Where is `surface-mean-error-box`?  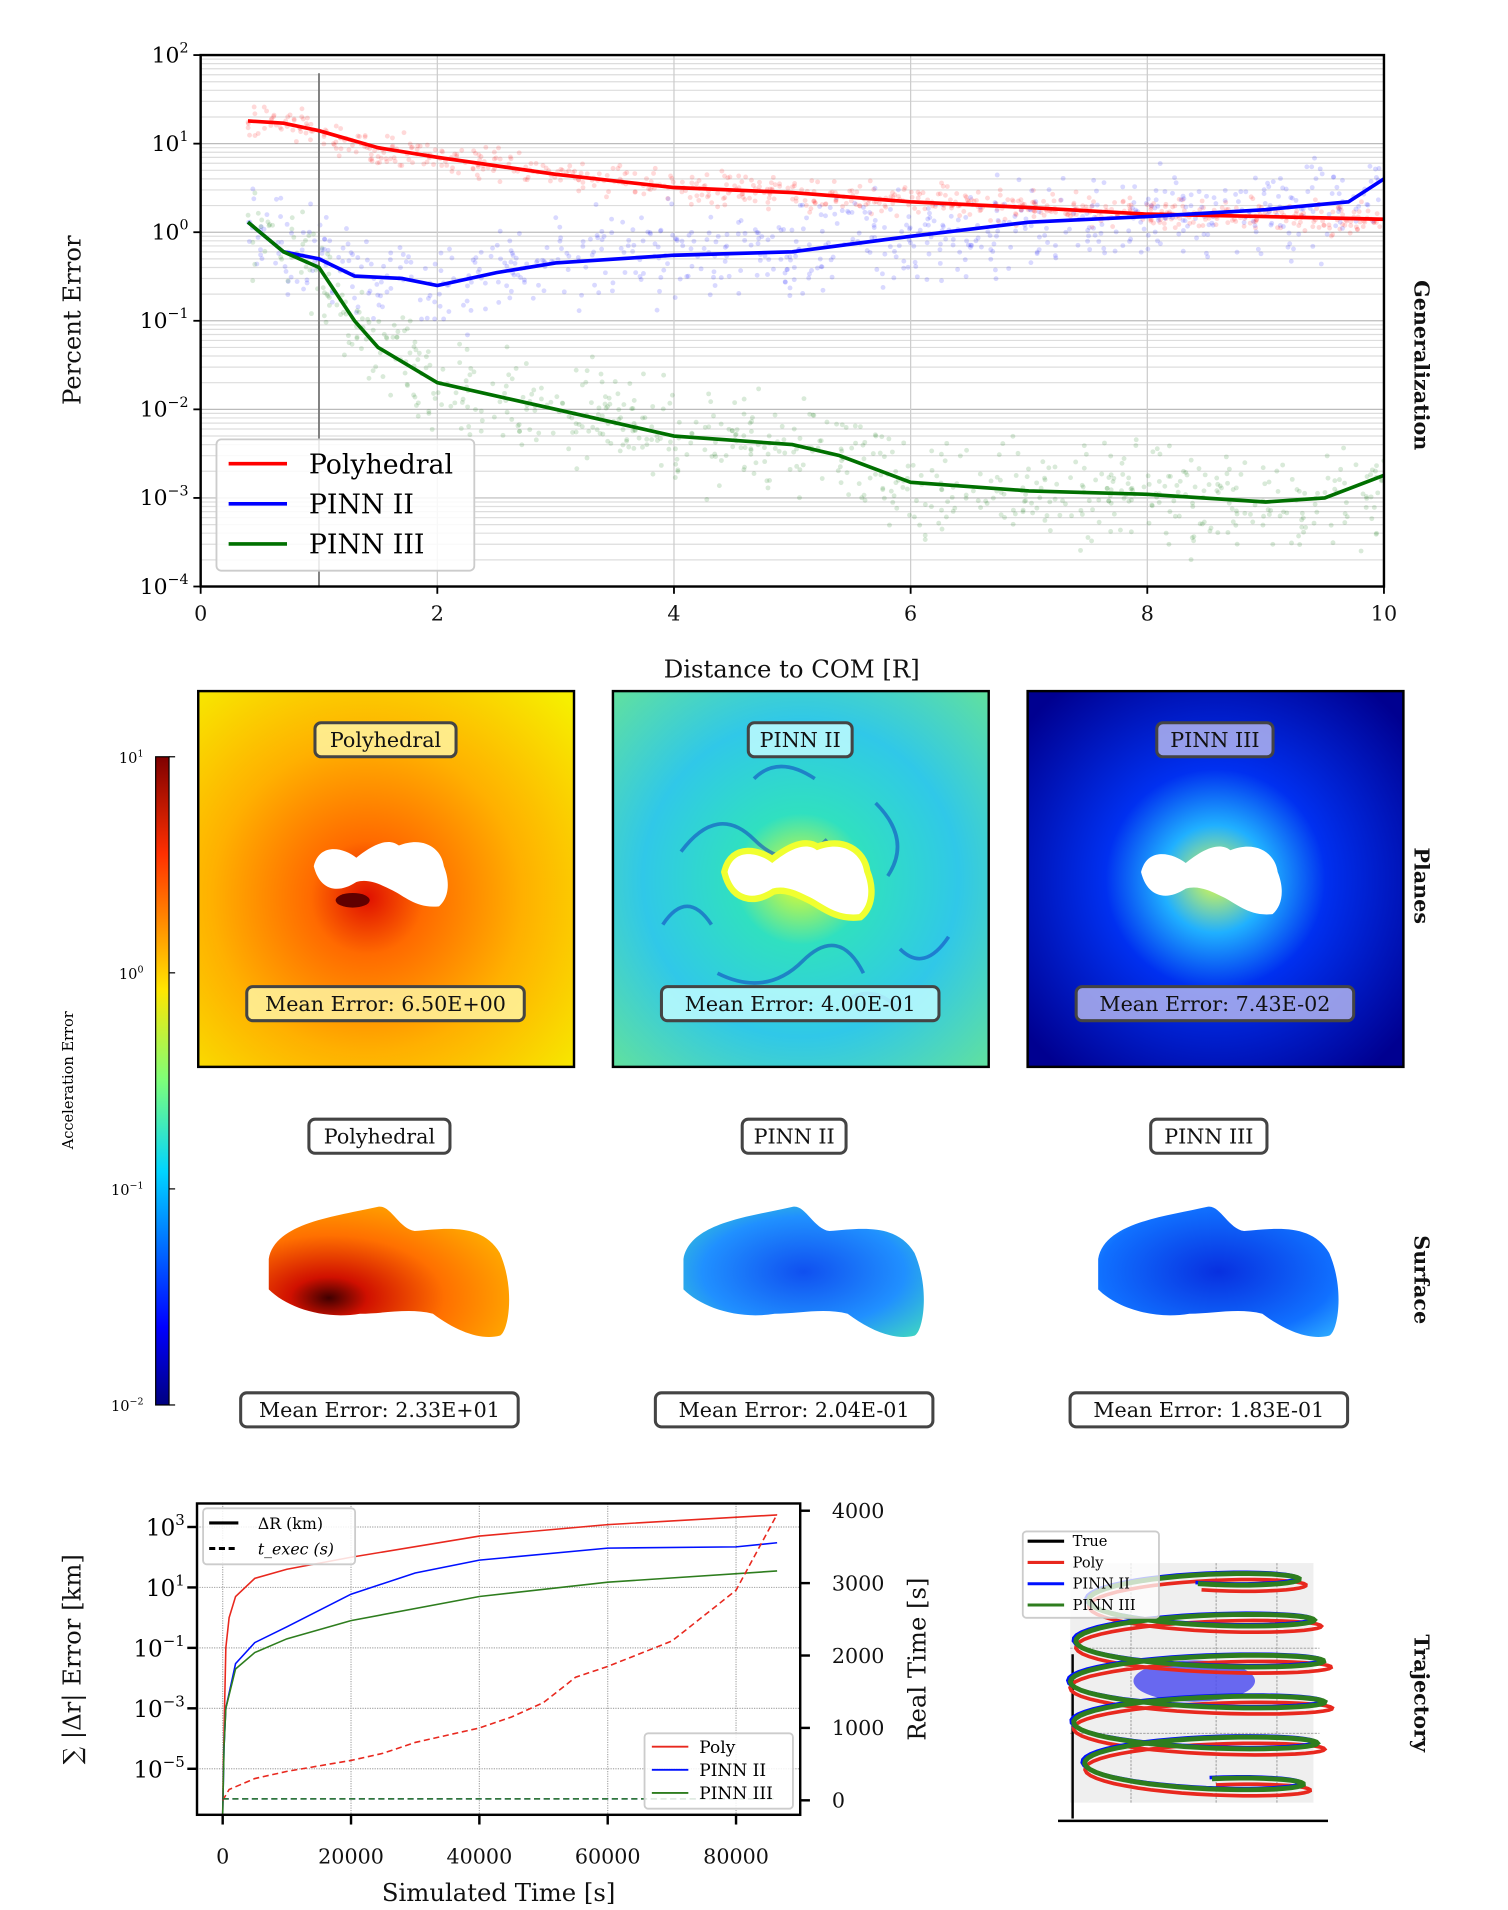
surface-mean-error-box is located at coordinates (1209, 1410).